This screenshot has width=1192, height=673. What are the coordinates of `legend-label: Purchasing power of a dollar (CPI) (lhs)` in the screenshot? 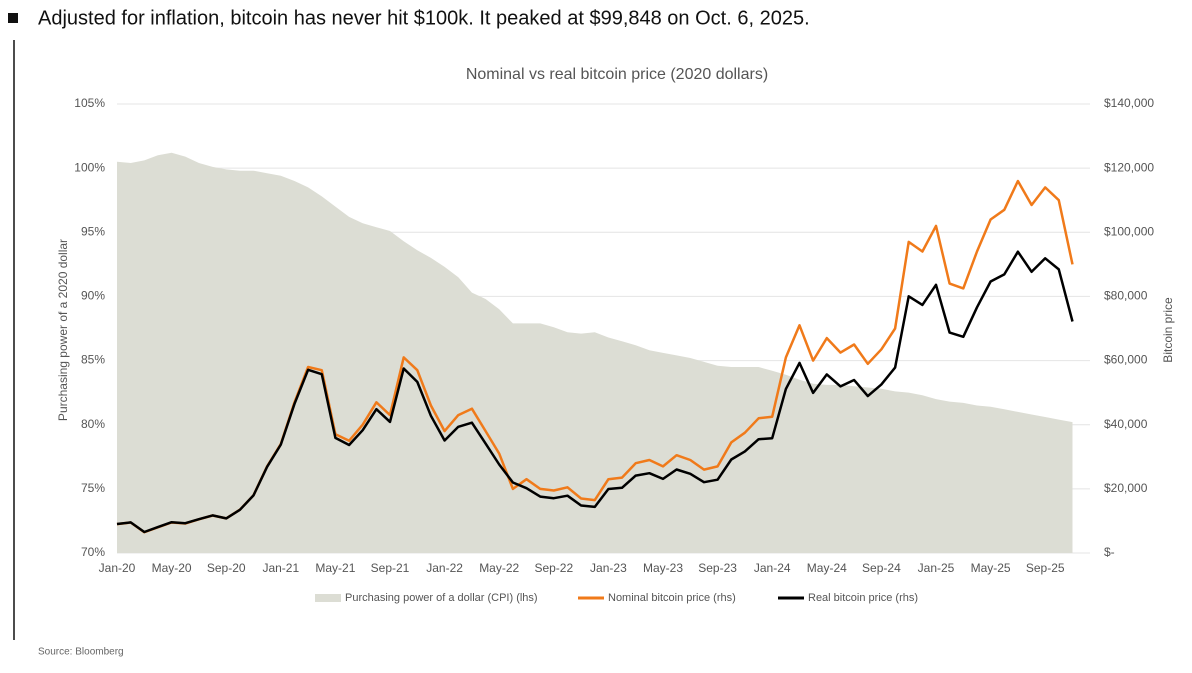 It's located at (441, 598).